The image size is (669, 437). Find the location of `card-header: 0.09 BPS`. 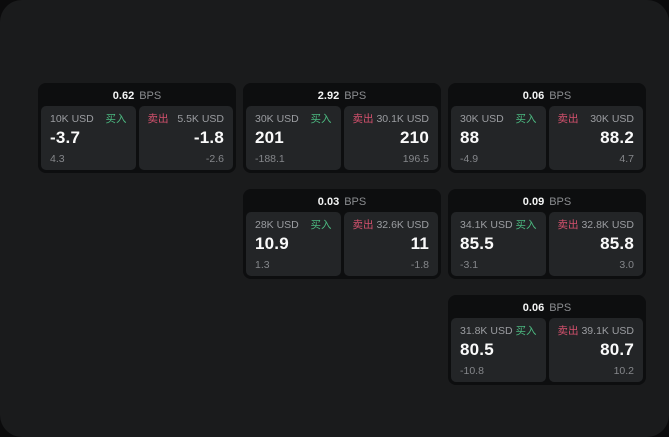

card-header: 0.09 BPS is located at coordinates (547, 202).